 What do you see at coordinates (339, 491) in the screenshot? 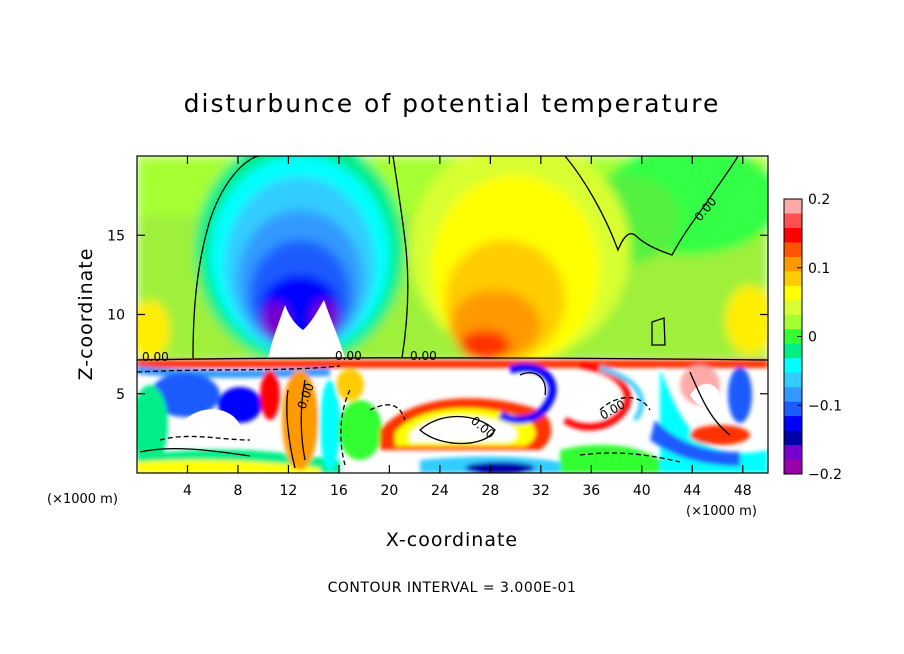
I see `x-tick-label: 16` at bounding box center [339, 491].